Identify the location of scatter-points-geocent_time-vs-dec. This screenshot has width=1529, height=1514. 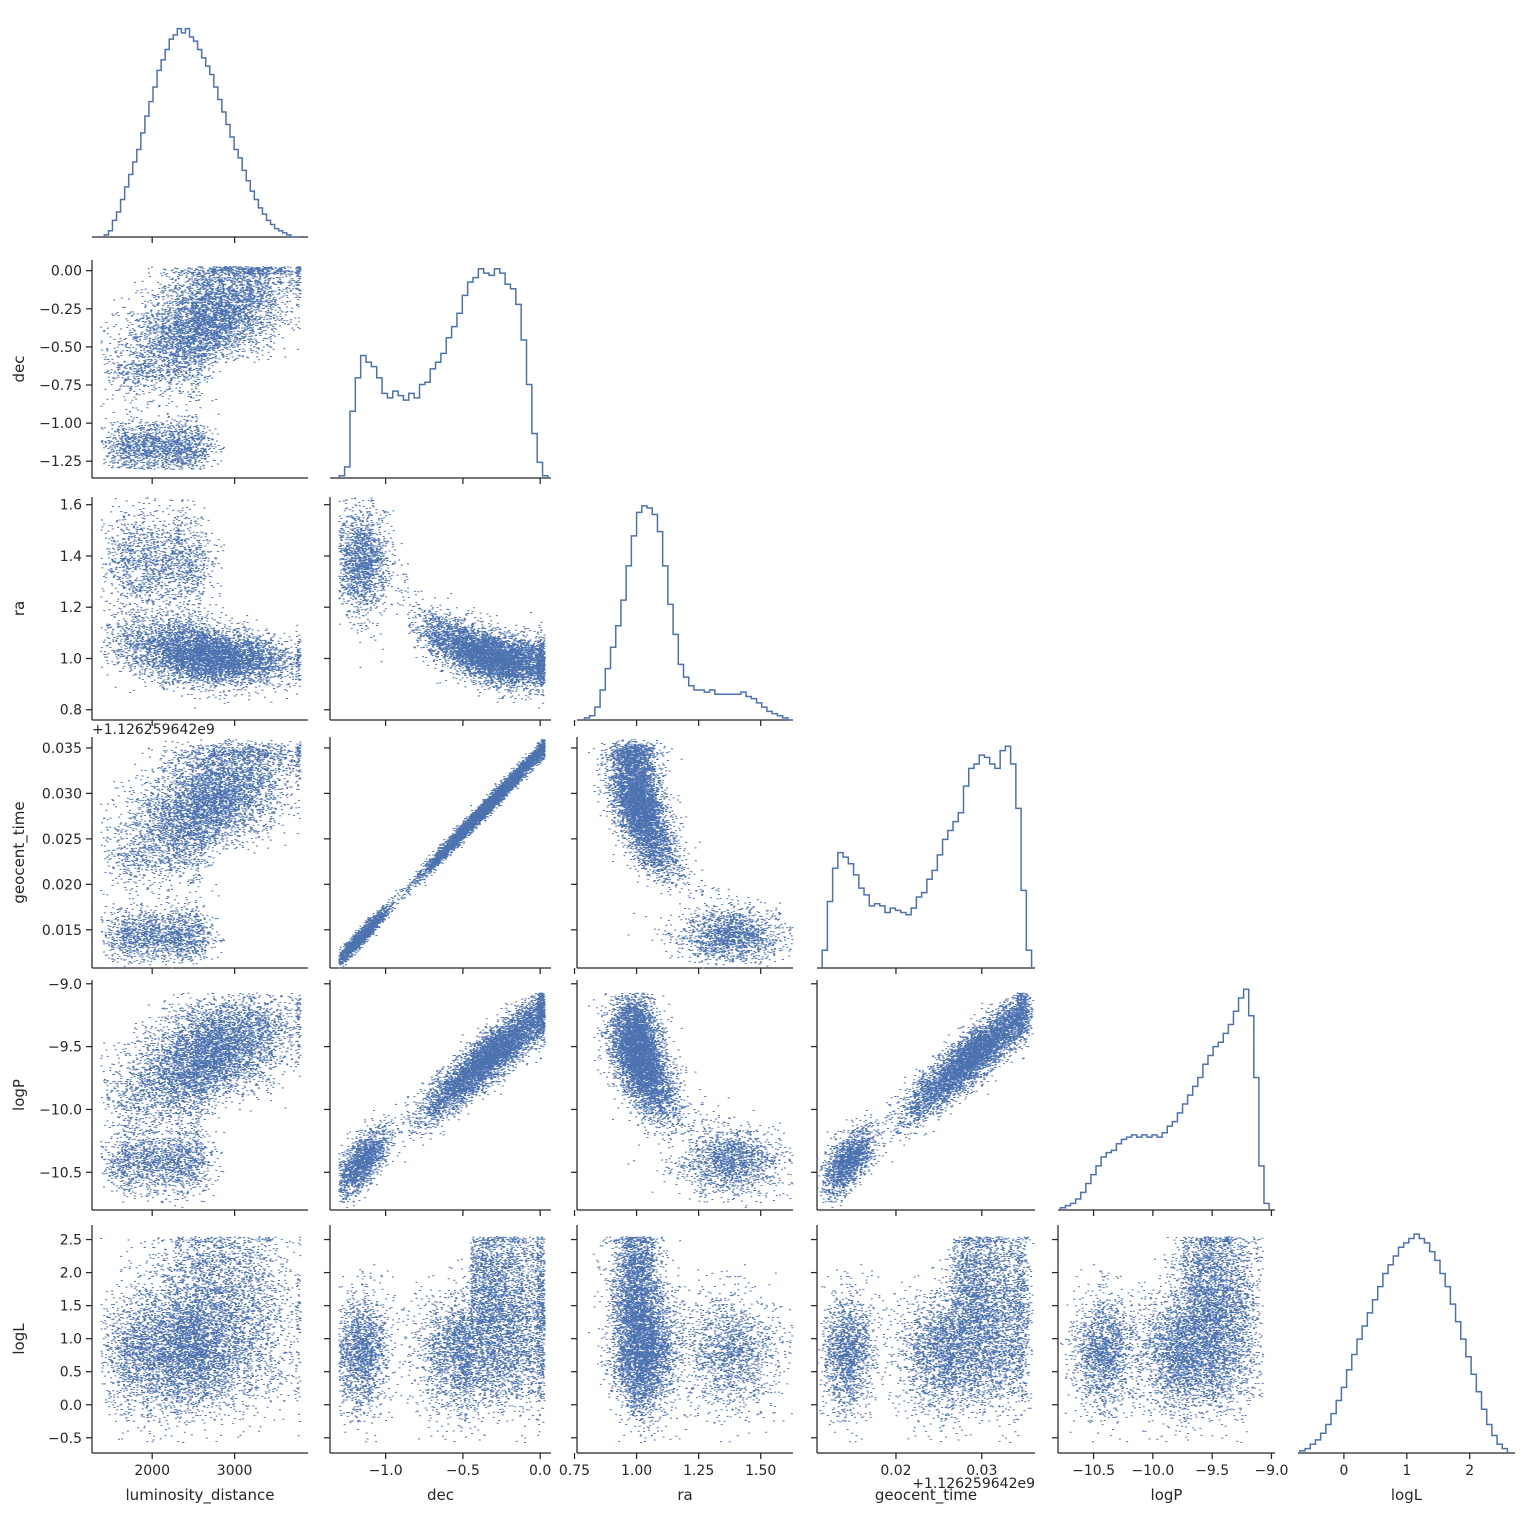
(442, 853).